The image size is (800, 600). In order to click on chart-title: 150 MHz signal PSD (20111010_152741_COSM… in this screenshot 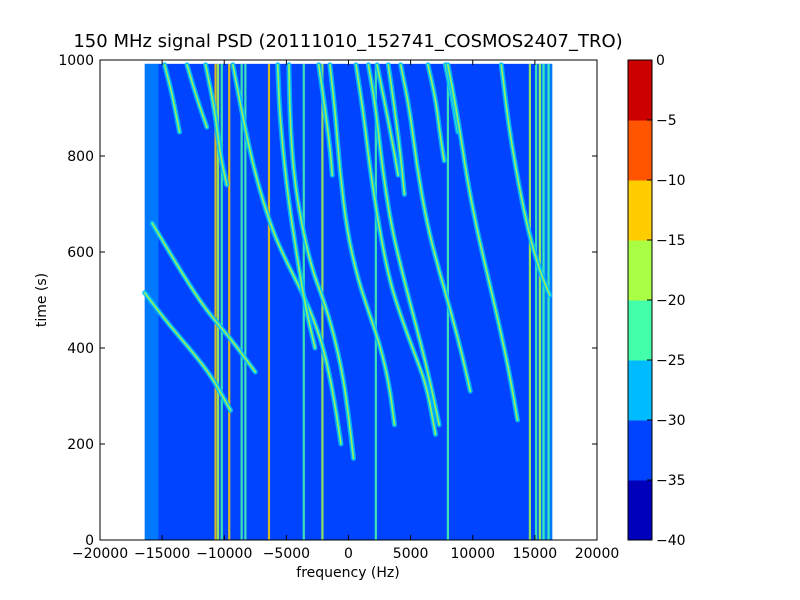, I will do `click(347, 41)`.